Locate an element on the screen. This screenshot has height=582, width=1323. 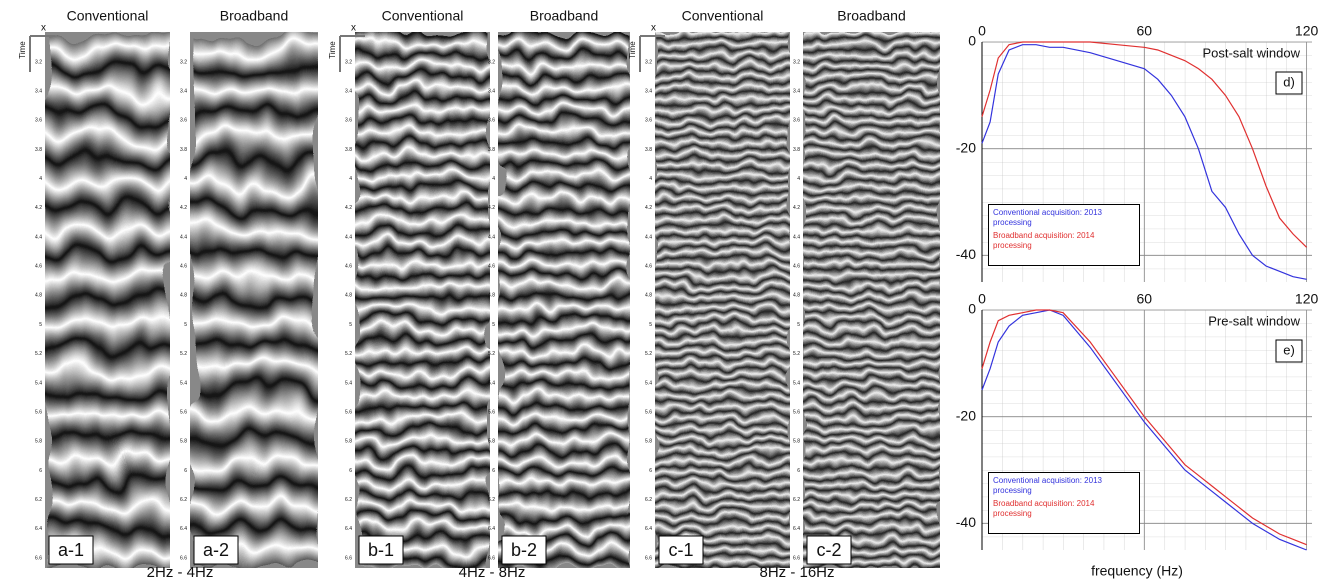
y-tick-label: -40 is located at coordinates (966, 254).